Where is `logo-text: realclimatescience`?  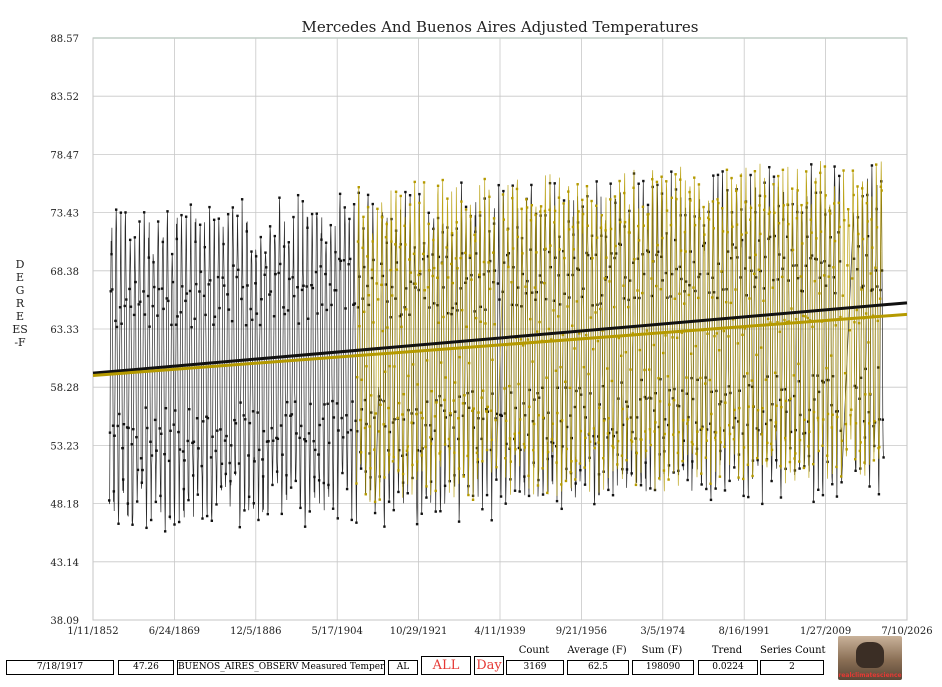 logo-text: realclimatescience is located at coordinates (870, 675).